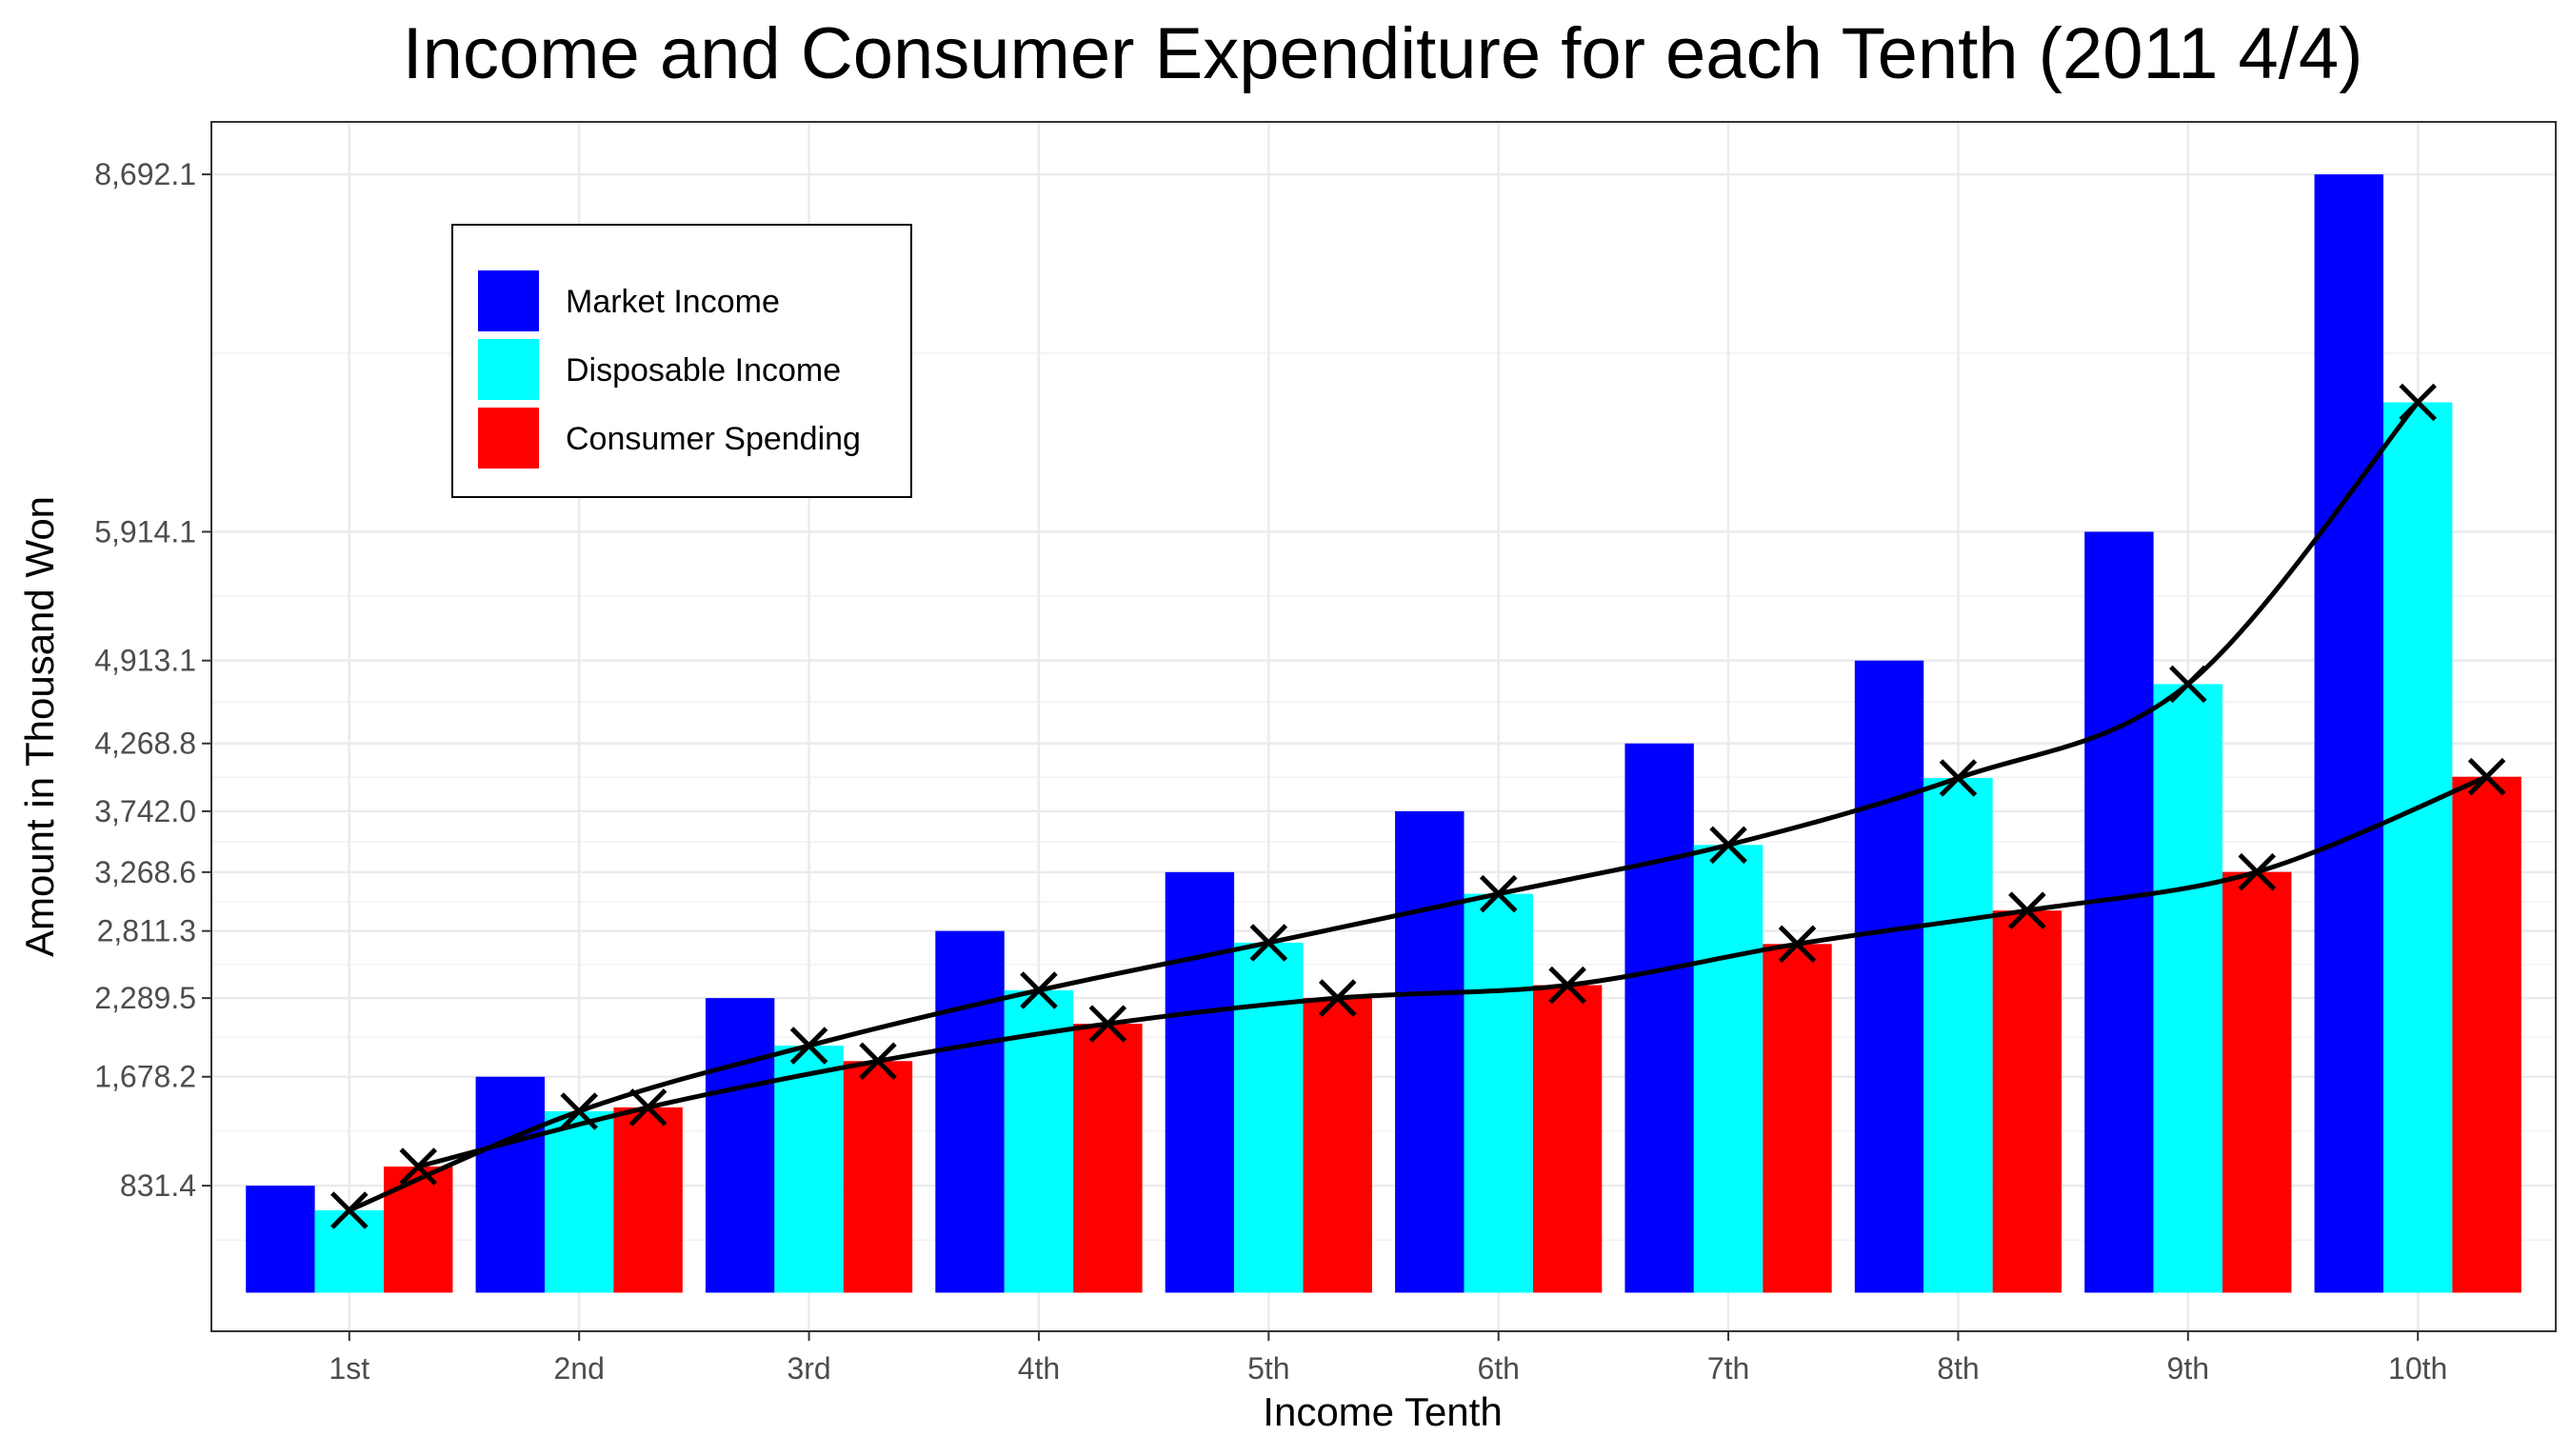  What do you see at coordinates (508, 439) in the screenshot?
I see `legend-key-consumer-spending` at bounding box center [508, 439].